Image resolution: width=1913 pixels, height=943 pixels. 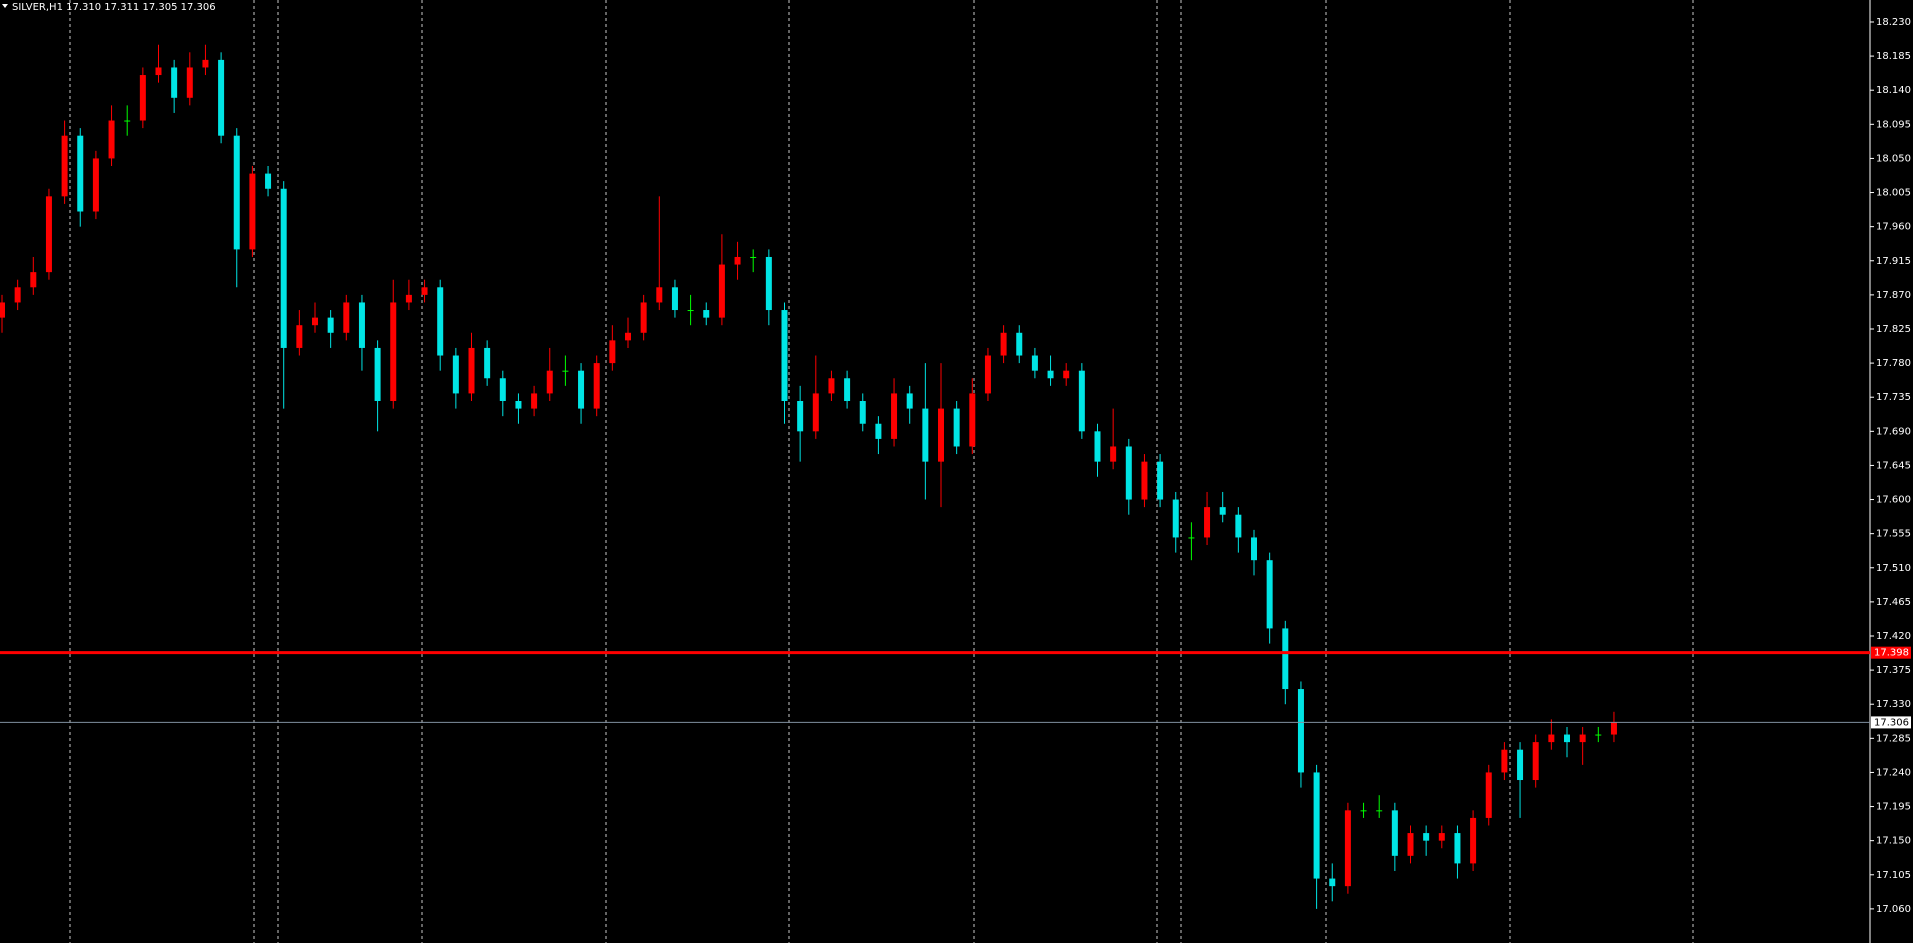 I want to click on y-tick-label: 18.005, so click(x=1893, y=193).